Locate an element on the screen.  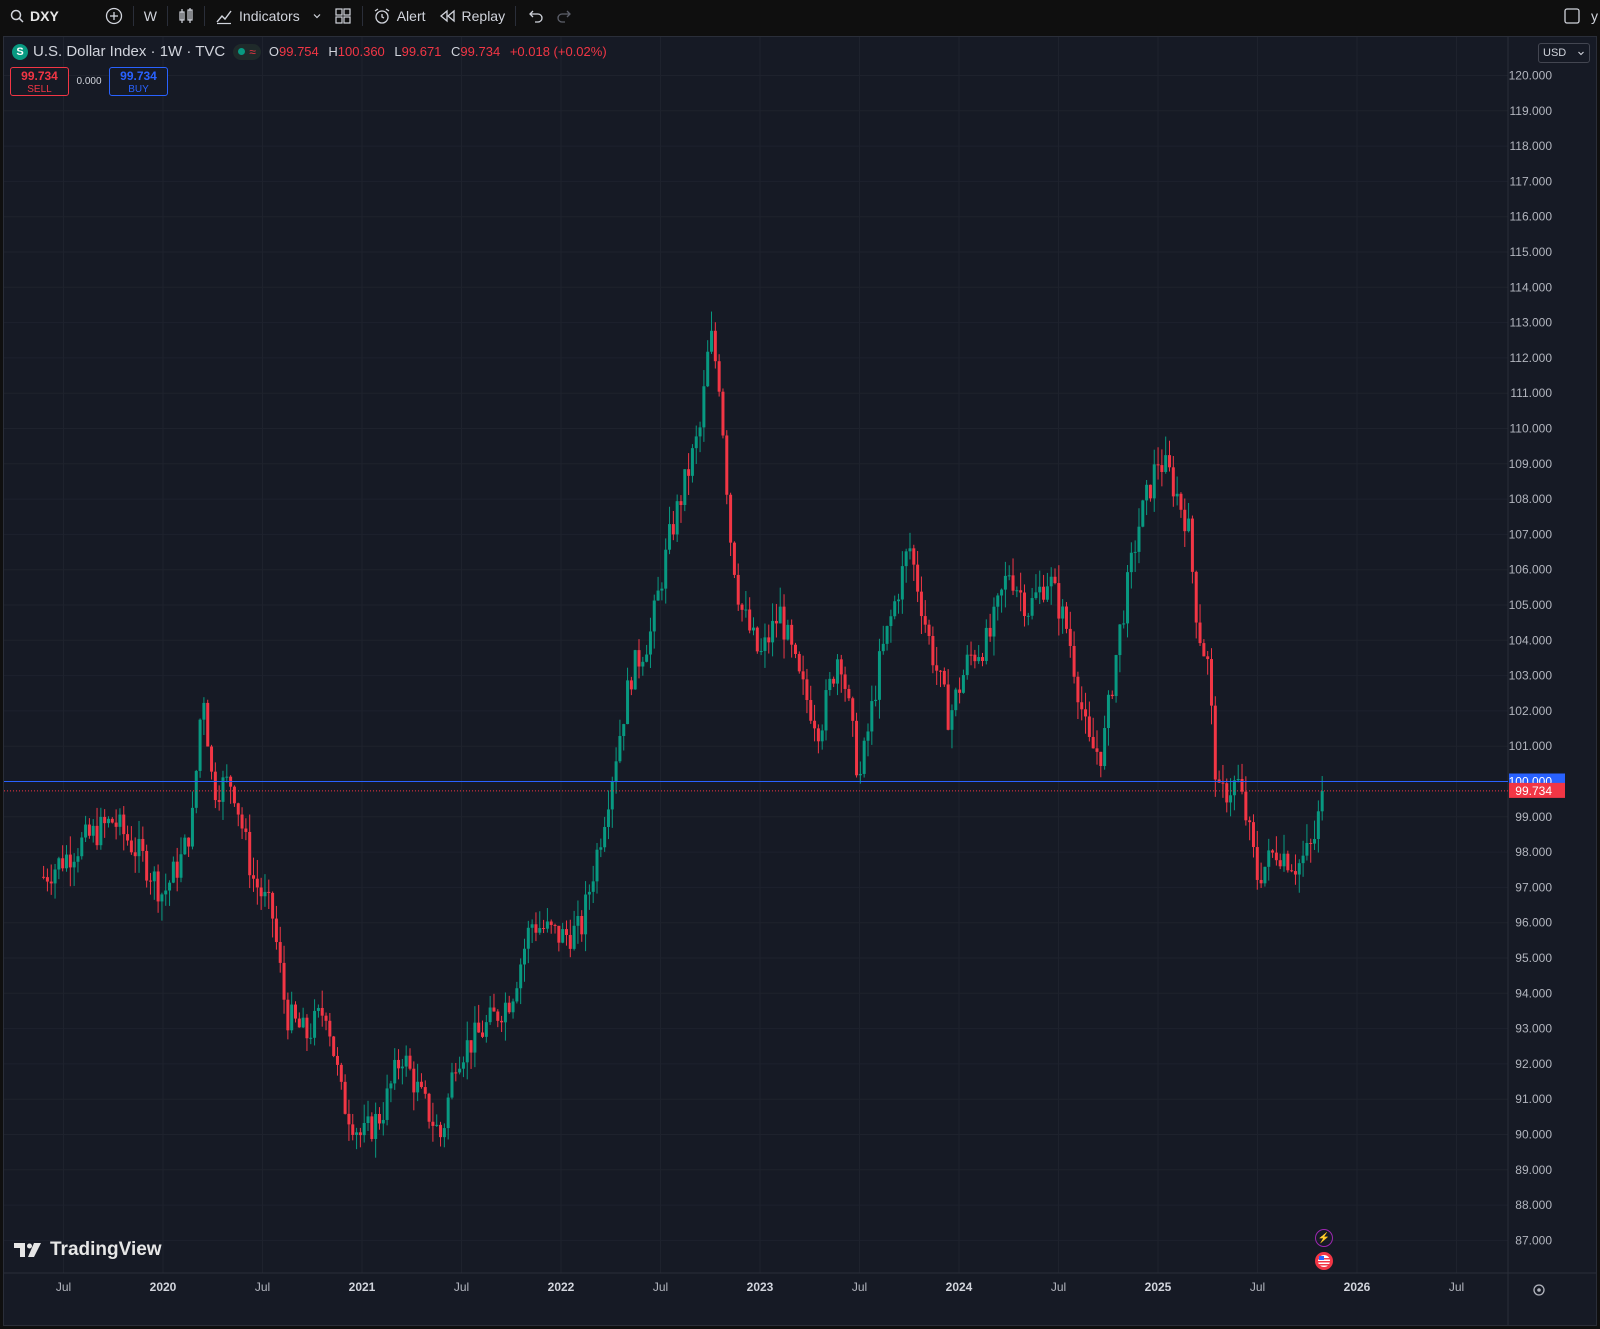
y-tick-label: 114.000 is located at coordinates (1531, 287).